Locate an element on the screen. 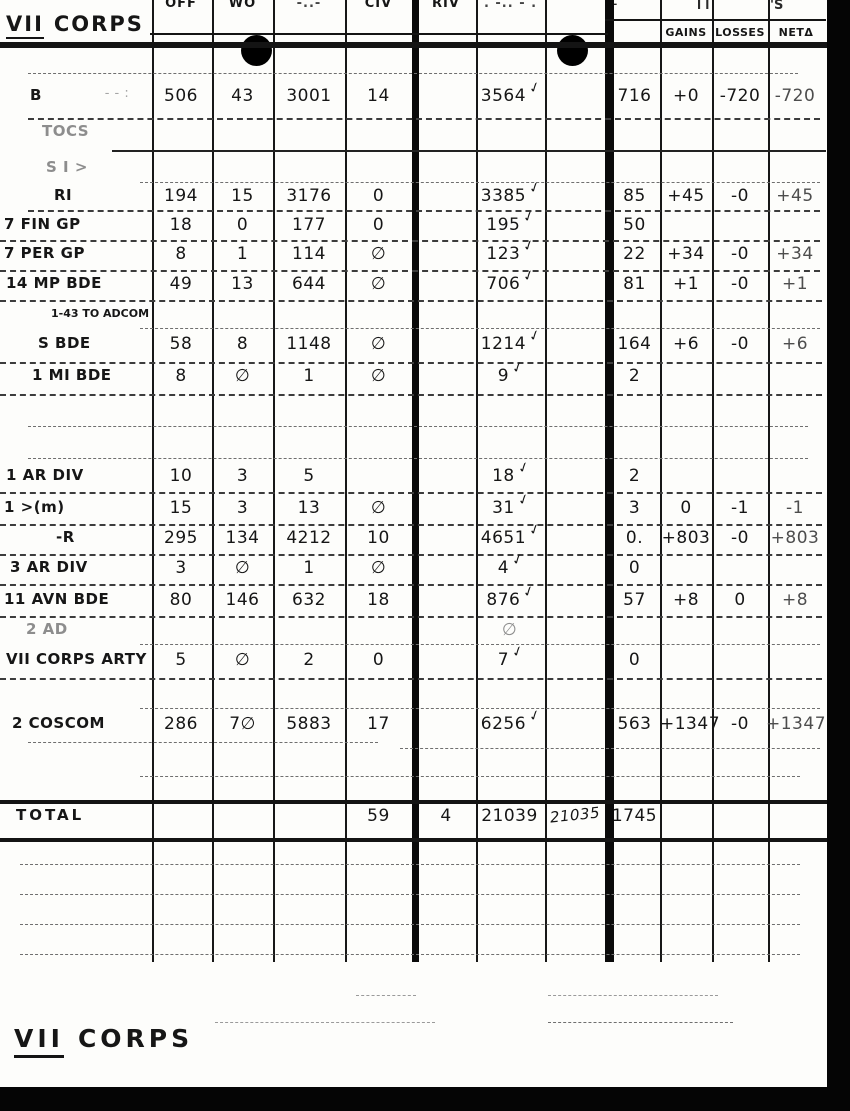 The width and height of the screenshot is (850, 1111). cell-arty-off: 5 is located at coordinates (181, 660).